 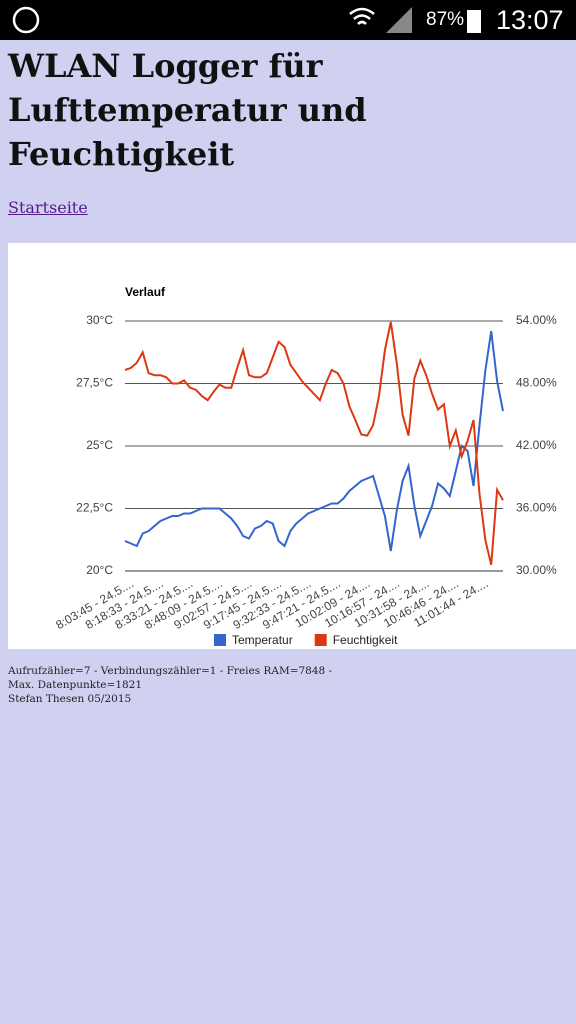 What do you see at coordinates (246, 20) in the screenshot?
I see `status-icons` at bounding box center [246, 20].